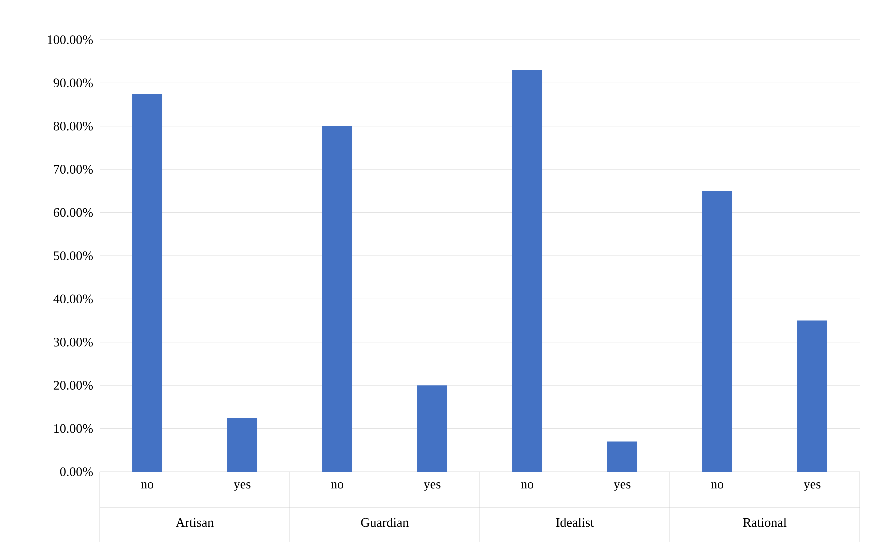  I want to click on text: Guardian, so click(385, 523).